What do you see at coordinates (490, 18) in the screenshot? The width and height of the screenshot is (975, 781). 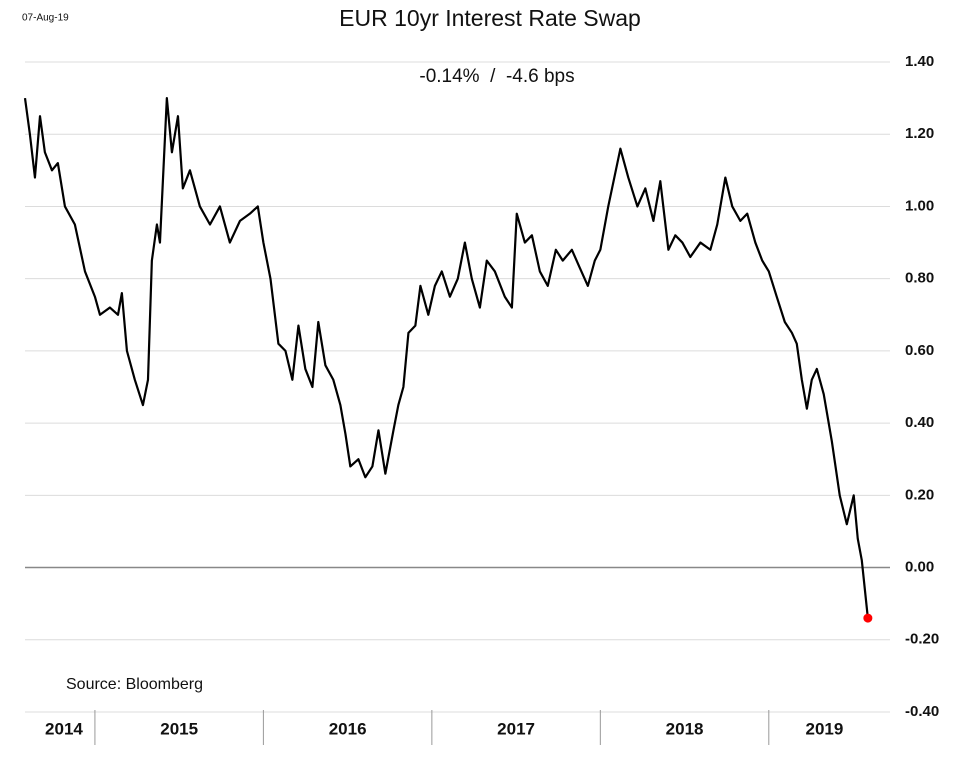 I see `chart-title: EUR 10yr Interest Rate Swap` at bounding box center [490, 18].